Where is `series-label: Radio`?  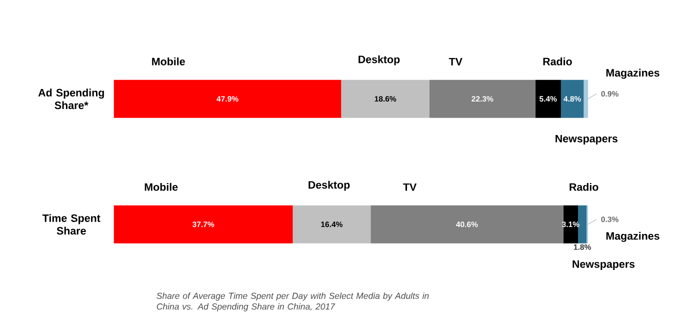
series-label: Radio is located at coordinates (584, 186).